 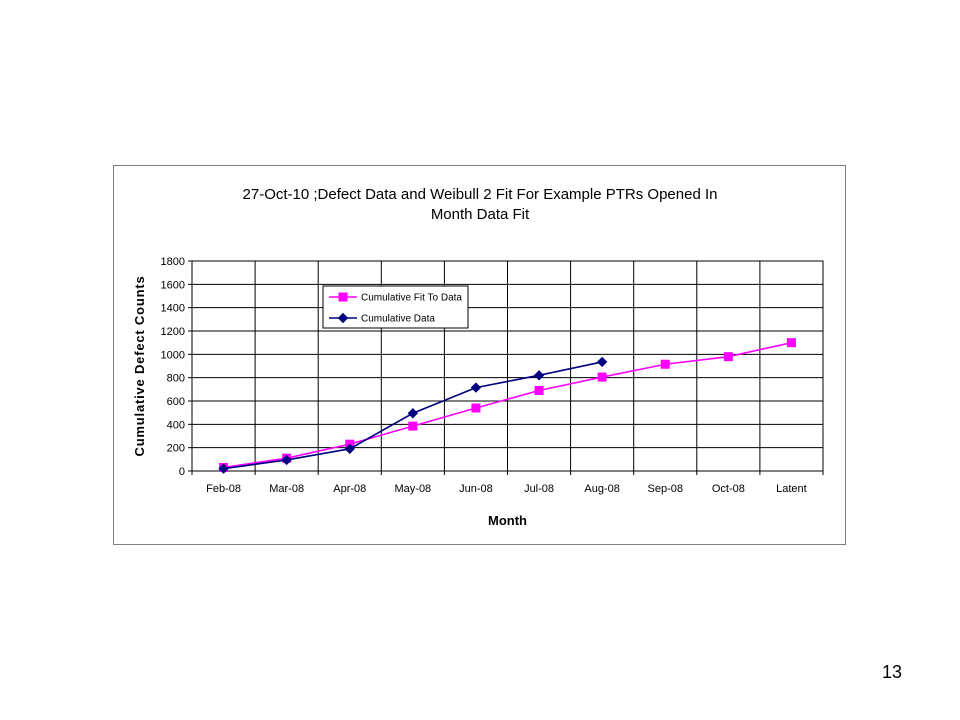 What do you see at coordinates (176, 402) in the screenshot?
I see `y-tick-label: 600` at bounding box center [176, 402].